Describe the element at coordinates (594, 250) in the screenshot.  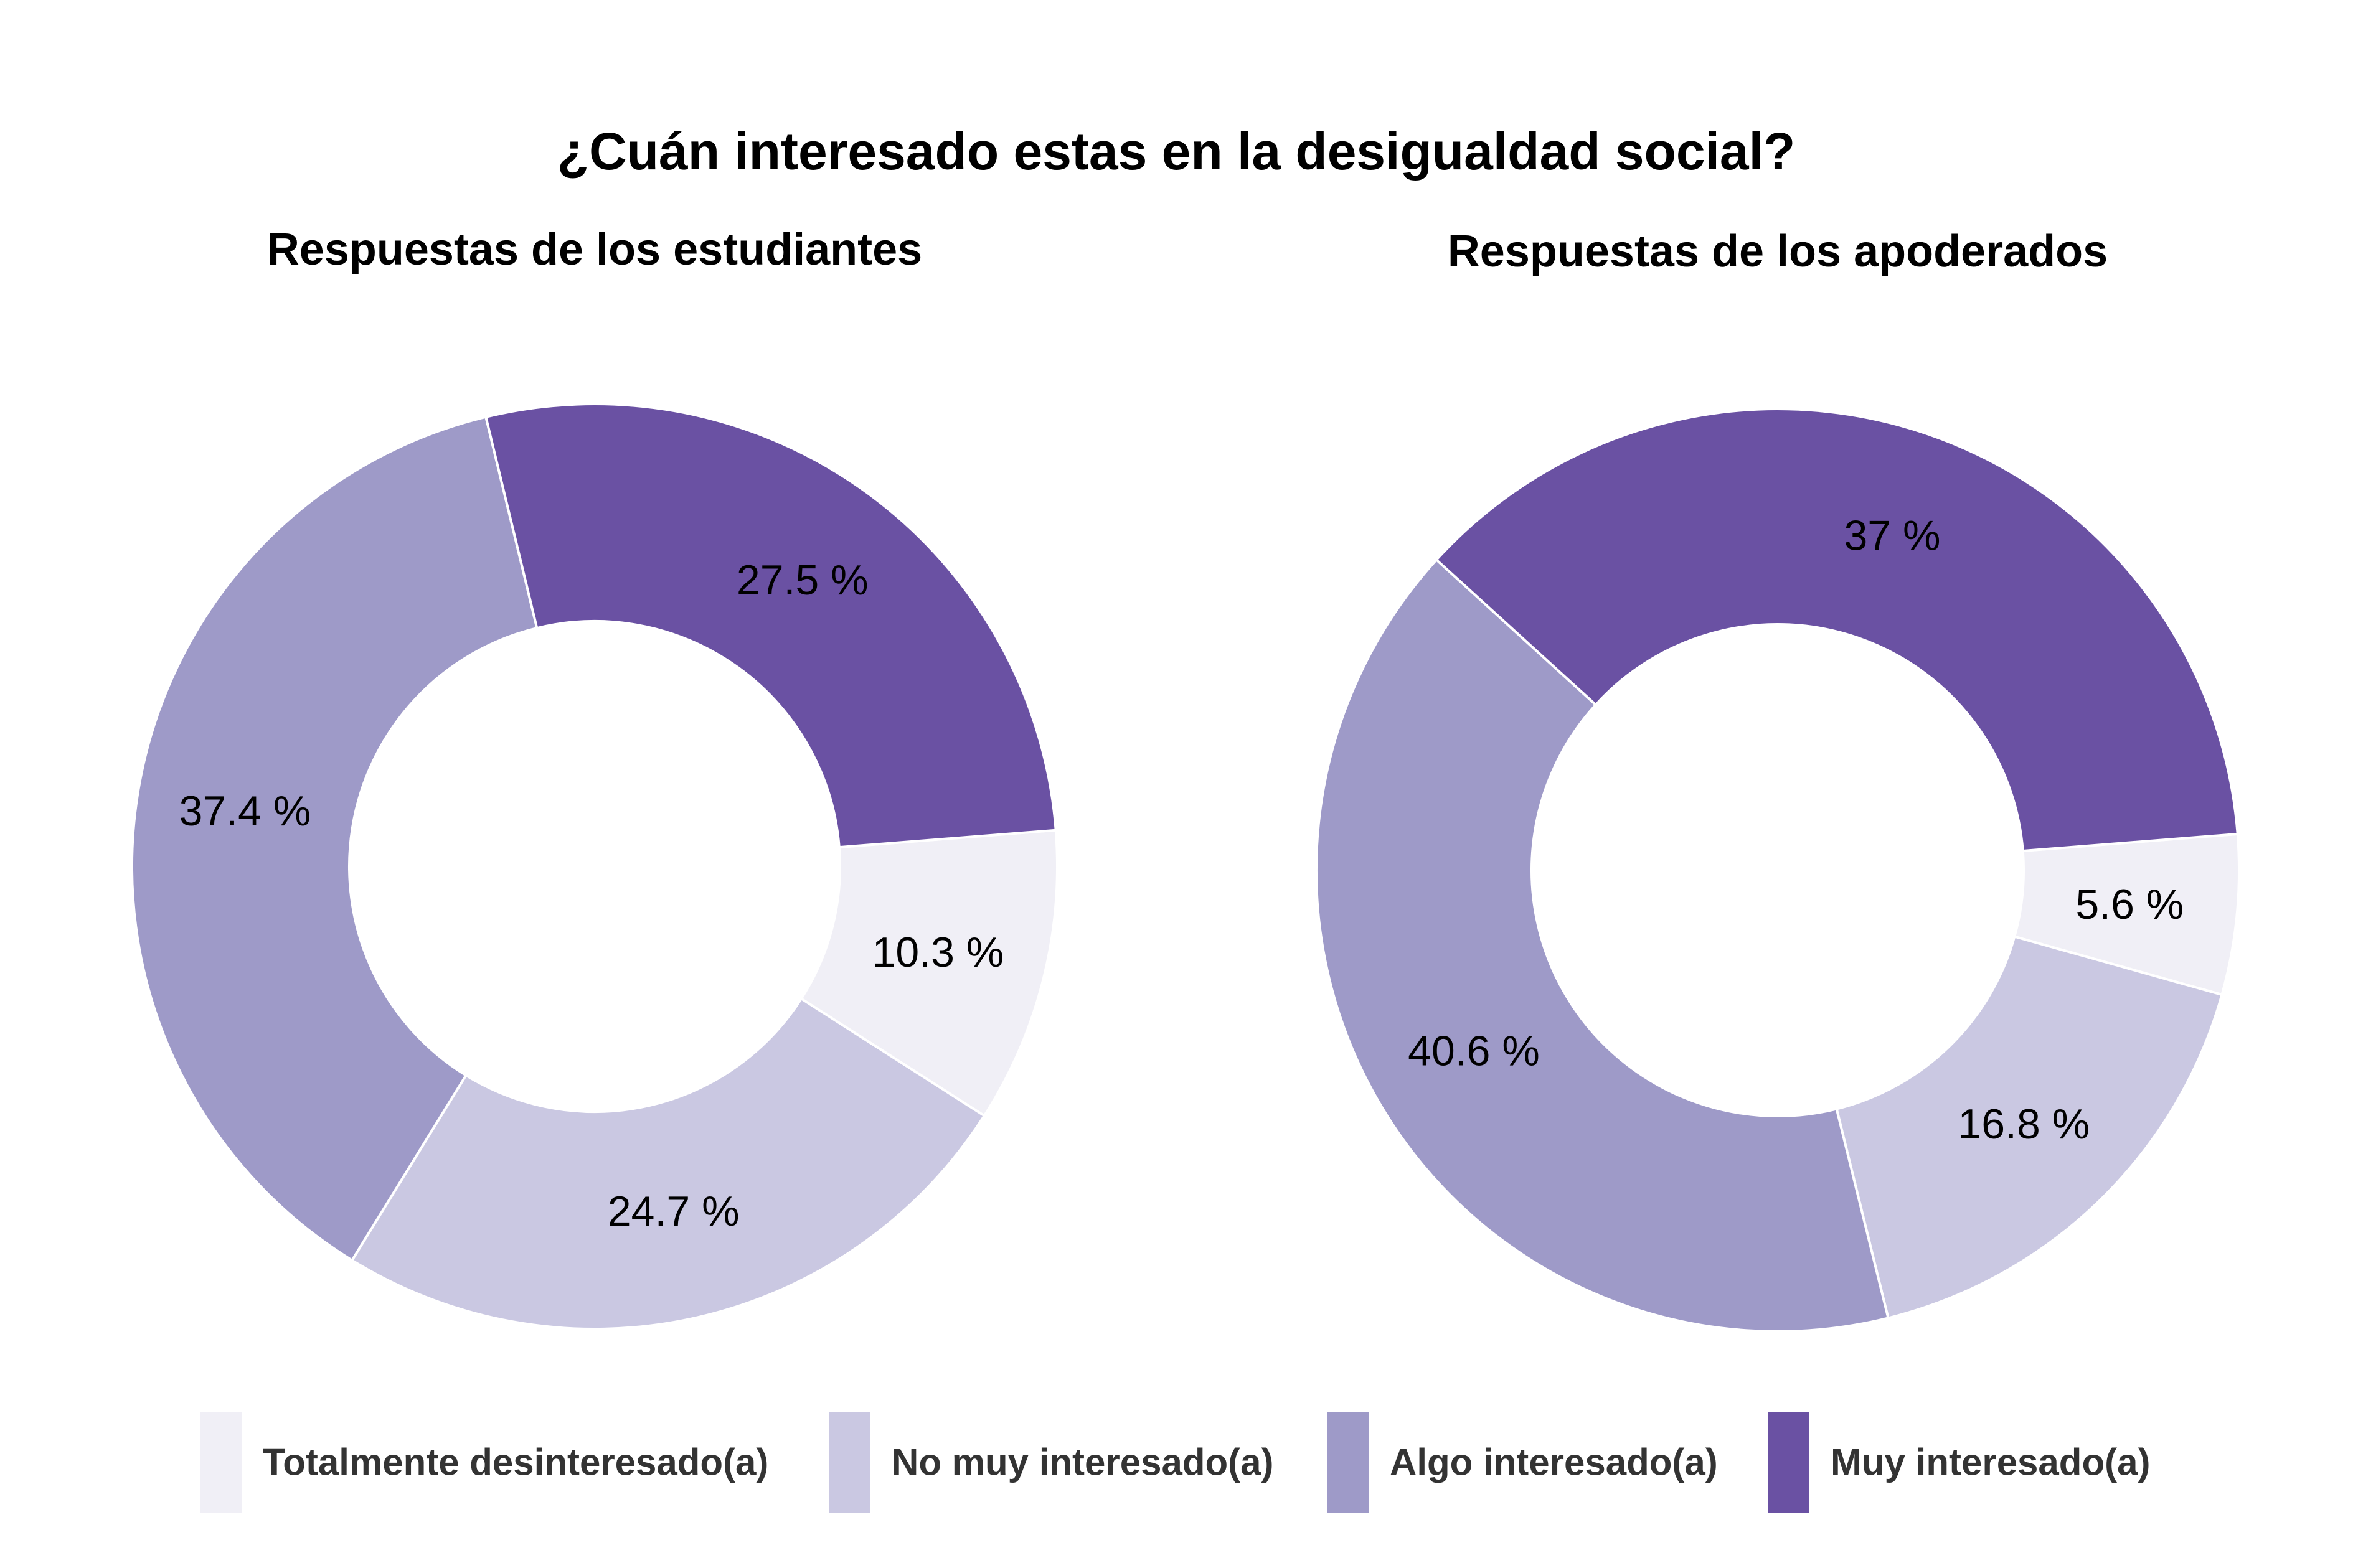
I see `subtitle-estudiantes: Respuestas de los estudiantes` at that location.